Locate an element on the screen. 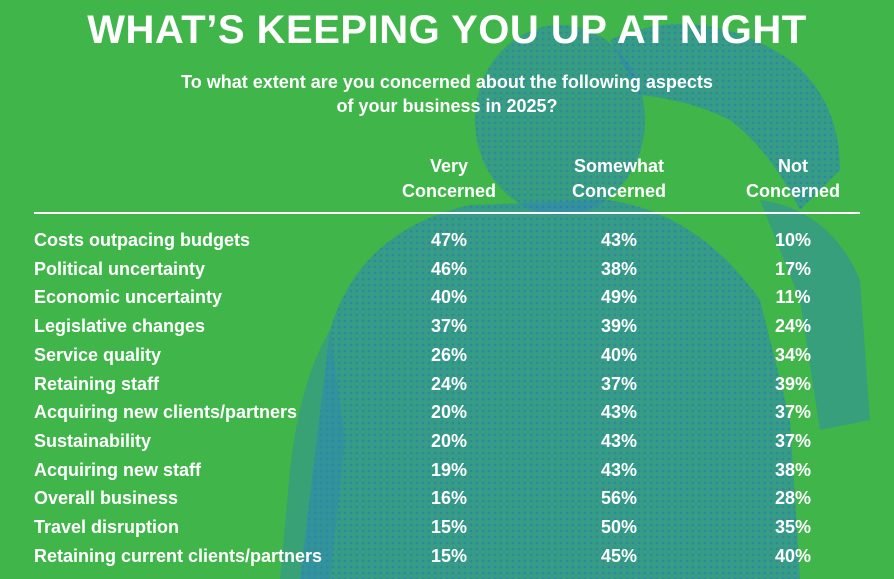  table-row: Costs outpacing budgets 47% 43% 10% is located at coordinates (447, 240).